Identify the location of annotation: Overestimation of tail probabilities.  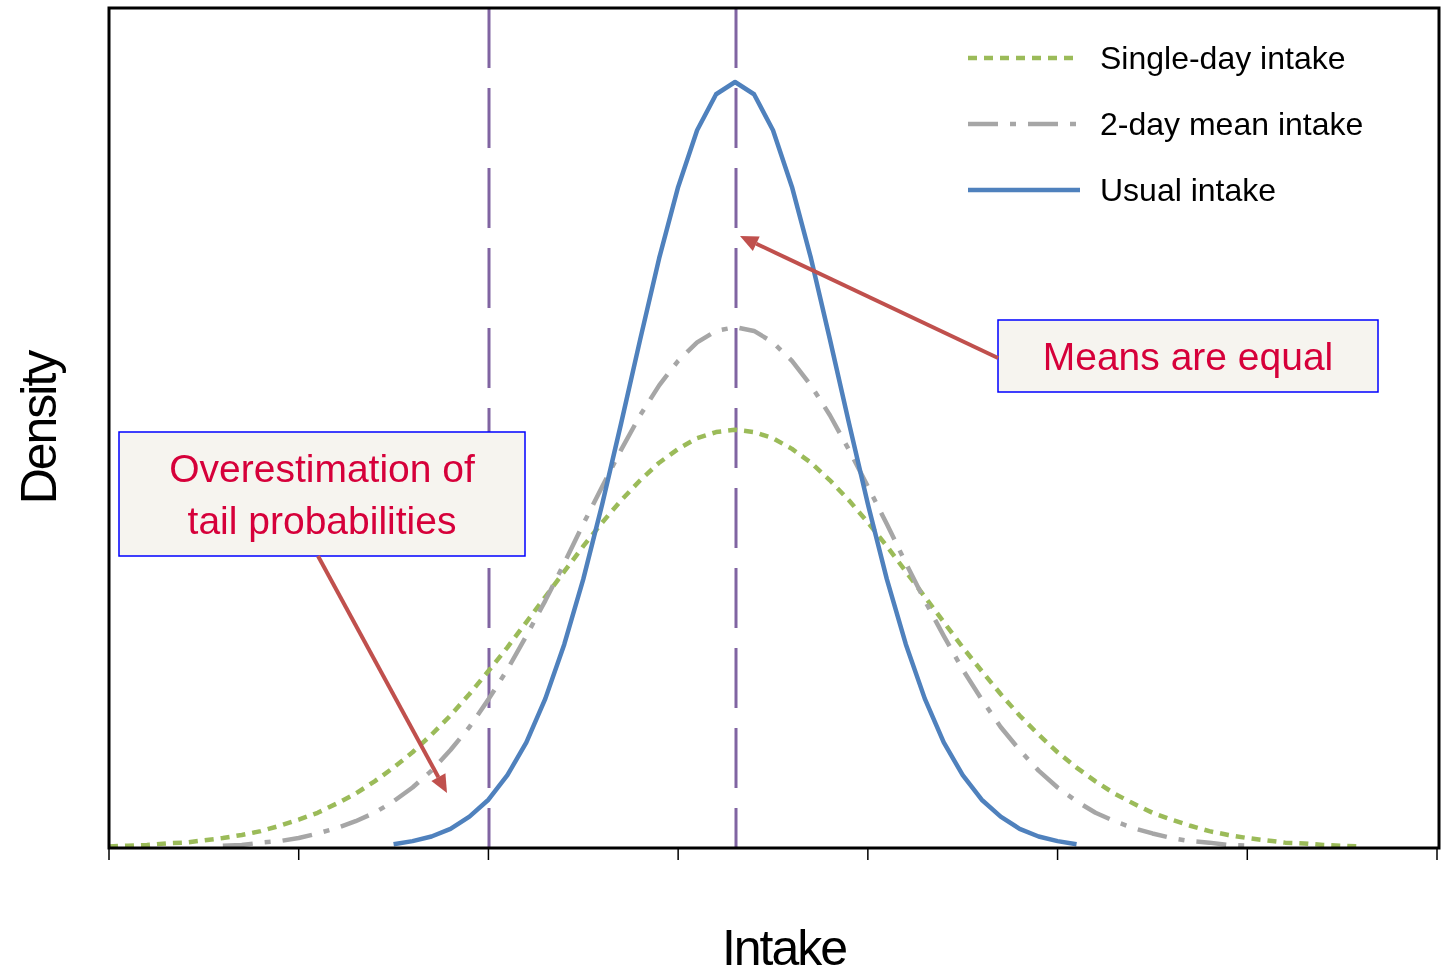
(322, 494).